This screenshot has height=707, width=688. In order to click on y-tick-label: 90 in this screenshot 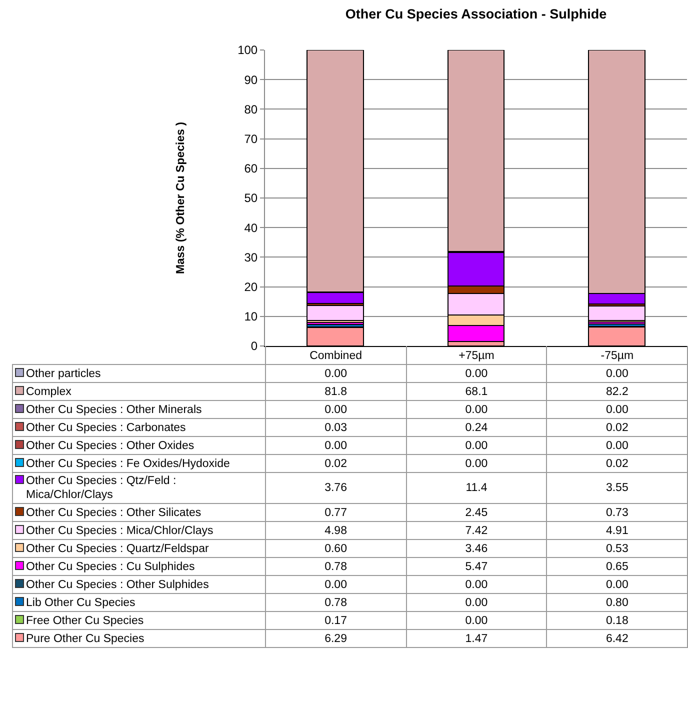, I will do `click(251, 79)`.